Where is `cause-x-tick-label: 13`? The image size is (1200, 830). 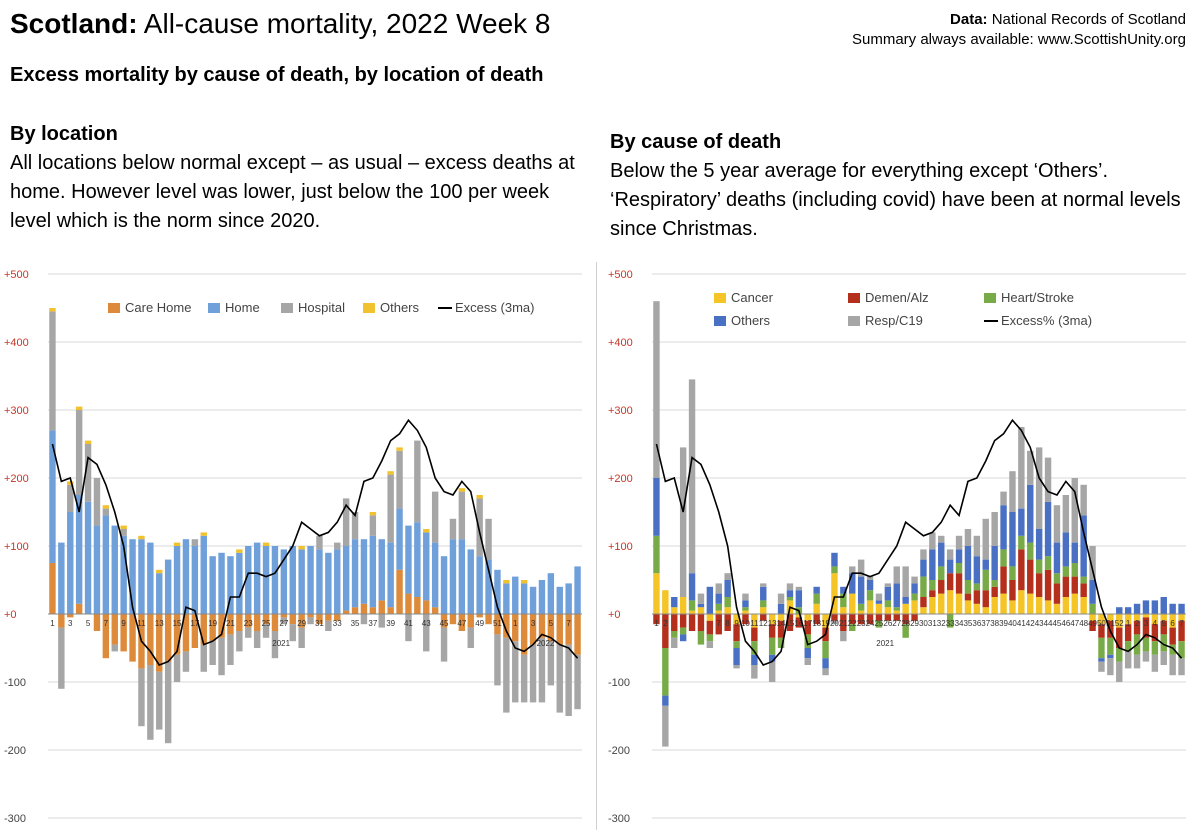 cause-x-tick-label: 13 is located at coordinates (772, 623).